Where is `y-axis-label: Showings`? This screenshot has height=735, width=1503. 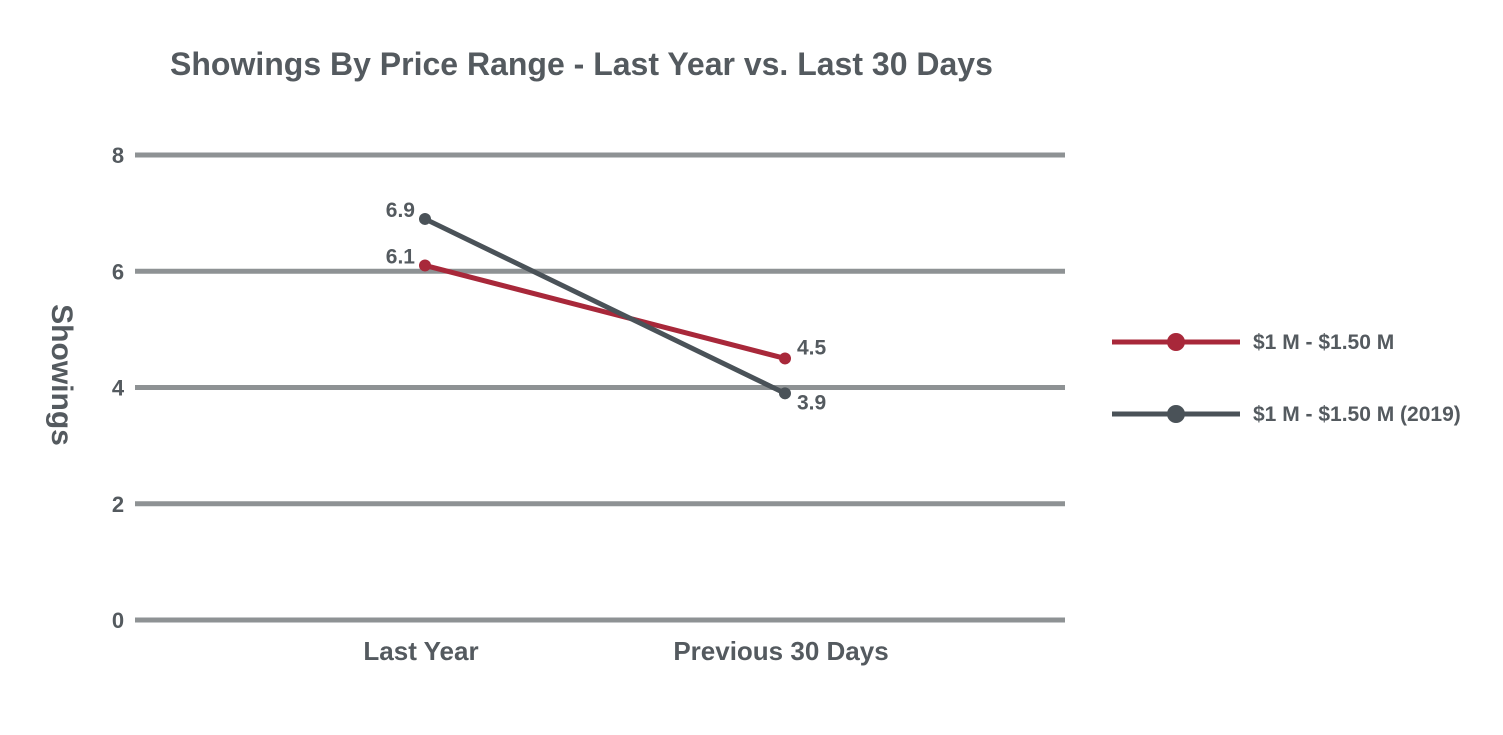
y-axis-label: Showings is located at coordinates (61, 375).